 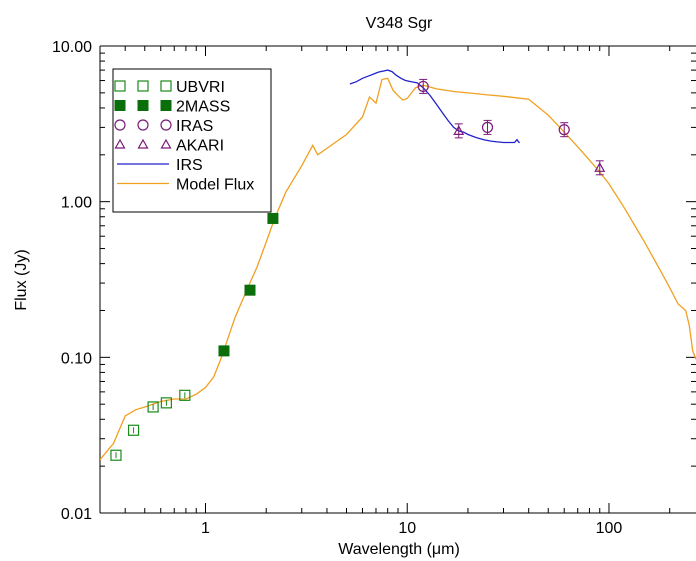 What do you see at coordinates (76, 514) in the screenshot?
I see `y-tick-label: 0.01` at bounding box center [76, 514].